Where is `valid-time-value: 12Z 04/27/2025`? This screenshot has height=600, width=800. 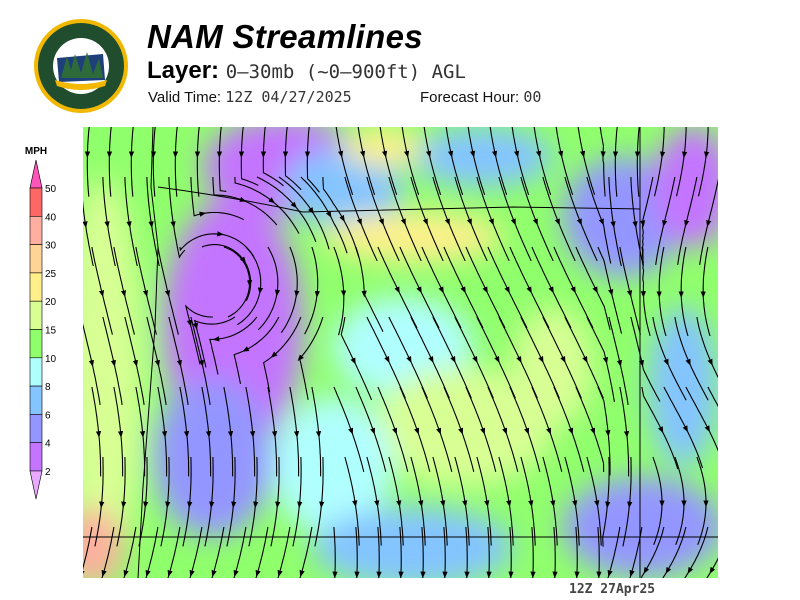
valid-time-value: 12Z 04/27/2025 is located at coordinates (288, 97).